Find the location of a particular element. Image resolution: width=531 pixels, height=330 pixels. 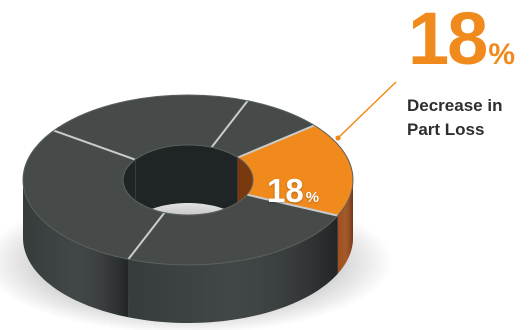

callout-label: Decrease in Part Loss is located at coordinates (467, 118).